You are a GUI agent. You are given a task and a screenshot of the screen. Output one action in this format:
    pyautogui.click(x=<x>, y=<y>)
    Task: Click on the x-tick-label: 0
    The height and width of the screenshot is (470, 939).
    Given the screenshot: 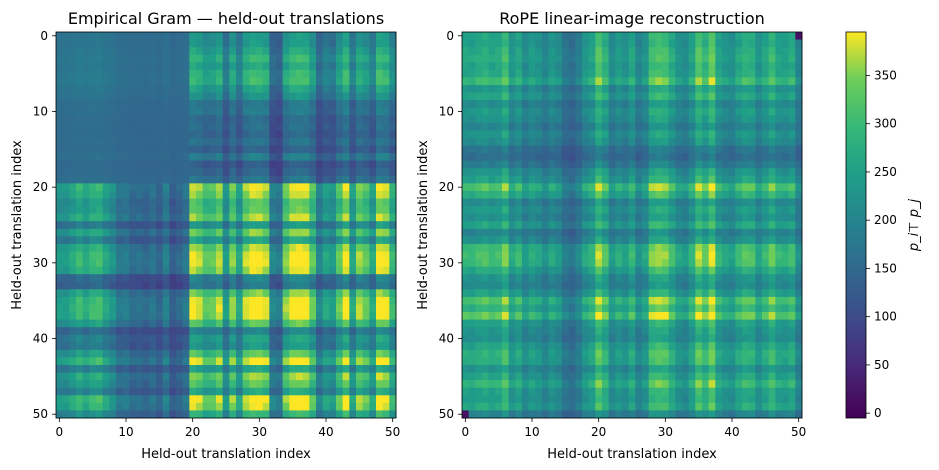 What is the action you would take?
    pyautogui.click(x=60, y=432)
    